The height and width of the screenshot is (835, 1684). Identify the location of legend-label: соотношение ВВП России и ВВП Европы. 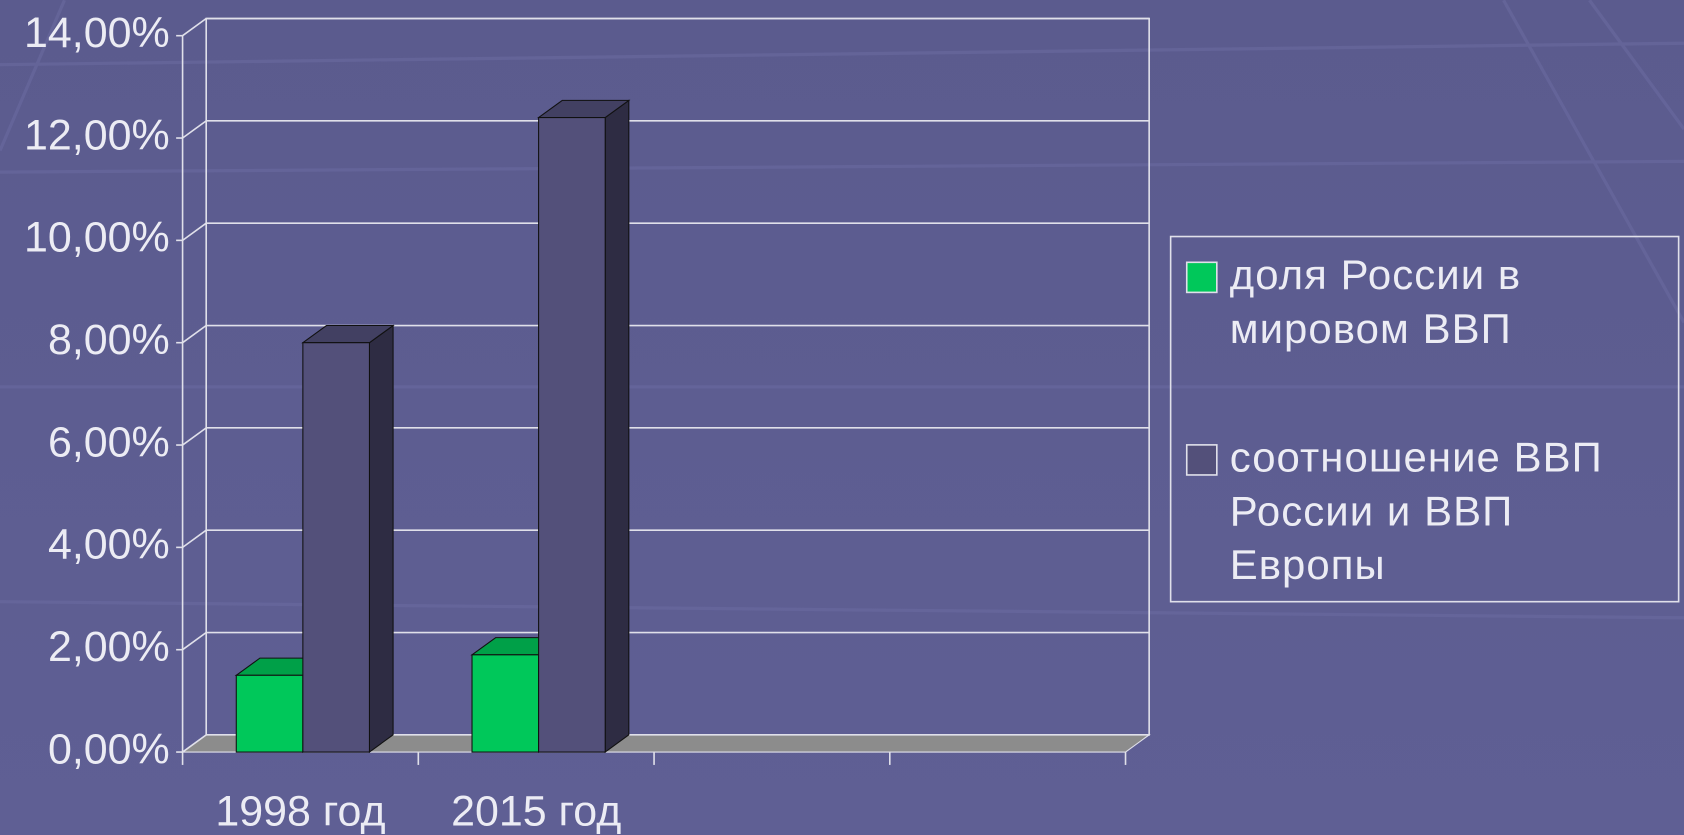
(1416, 512).